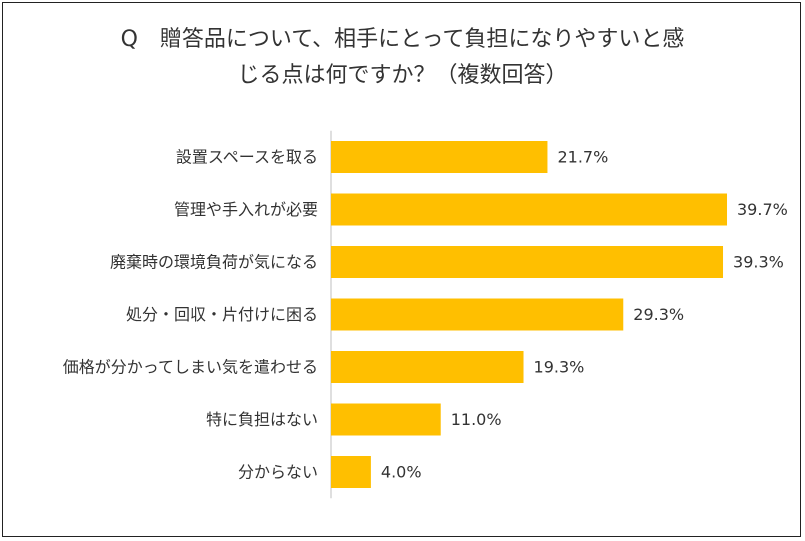  Describe the element at coordinates (559, 367) in the screenshot. I see `data-label: 19.3%` at that location.